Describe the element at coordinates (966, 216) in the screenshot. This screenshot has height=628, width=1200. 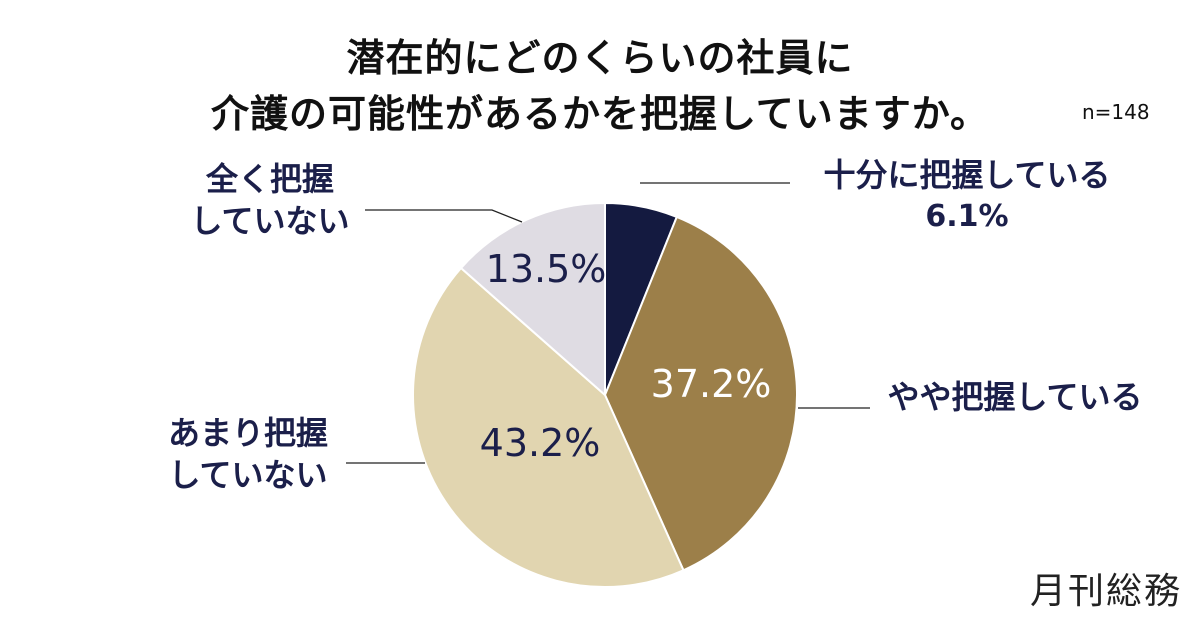
I see `value-label-1: 6.1%` at that location.